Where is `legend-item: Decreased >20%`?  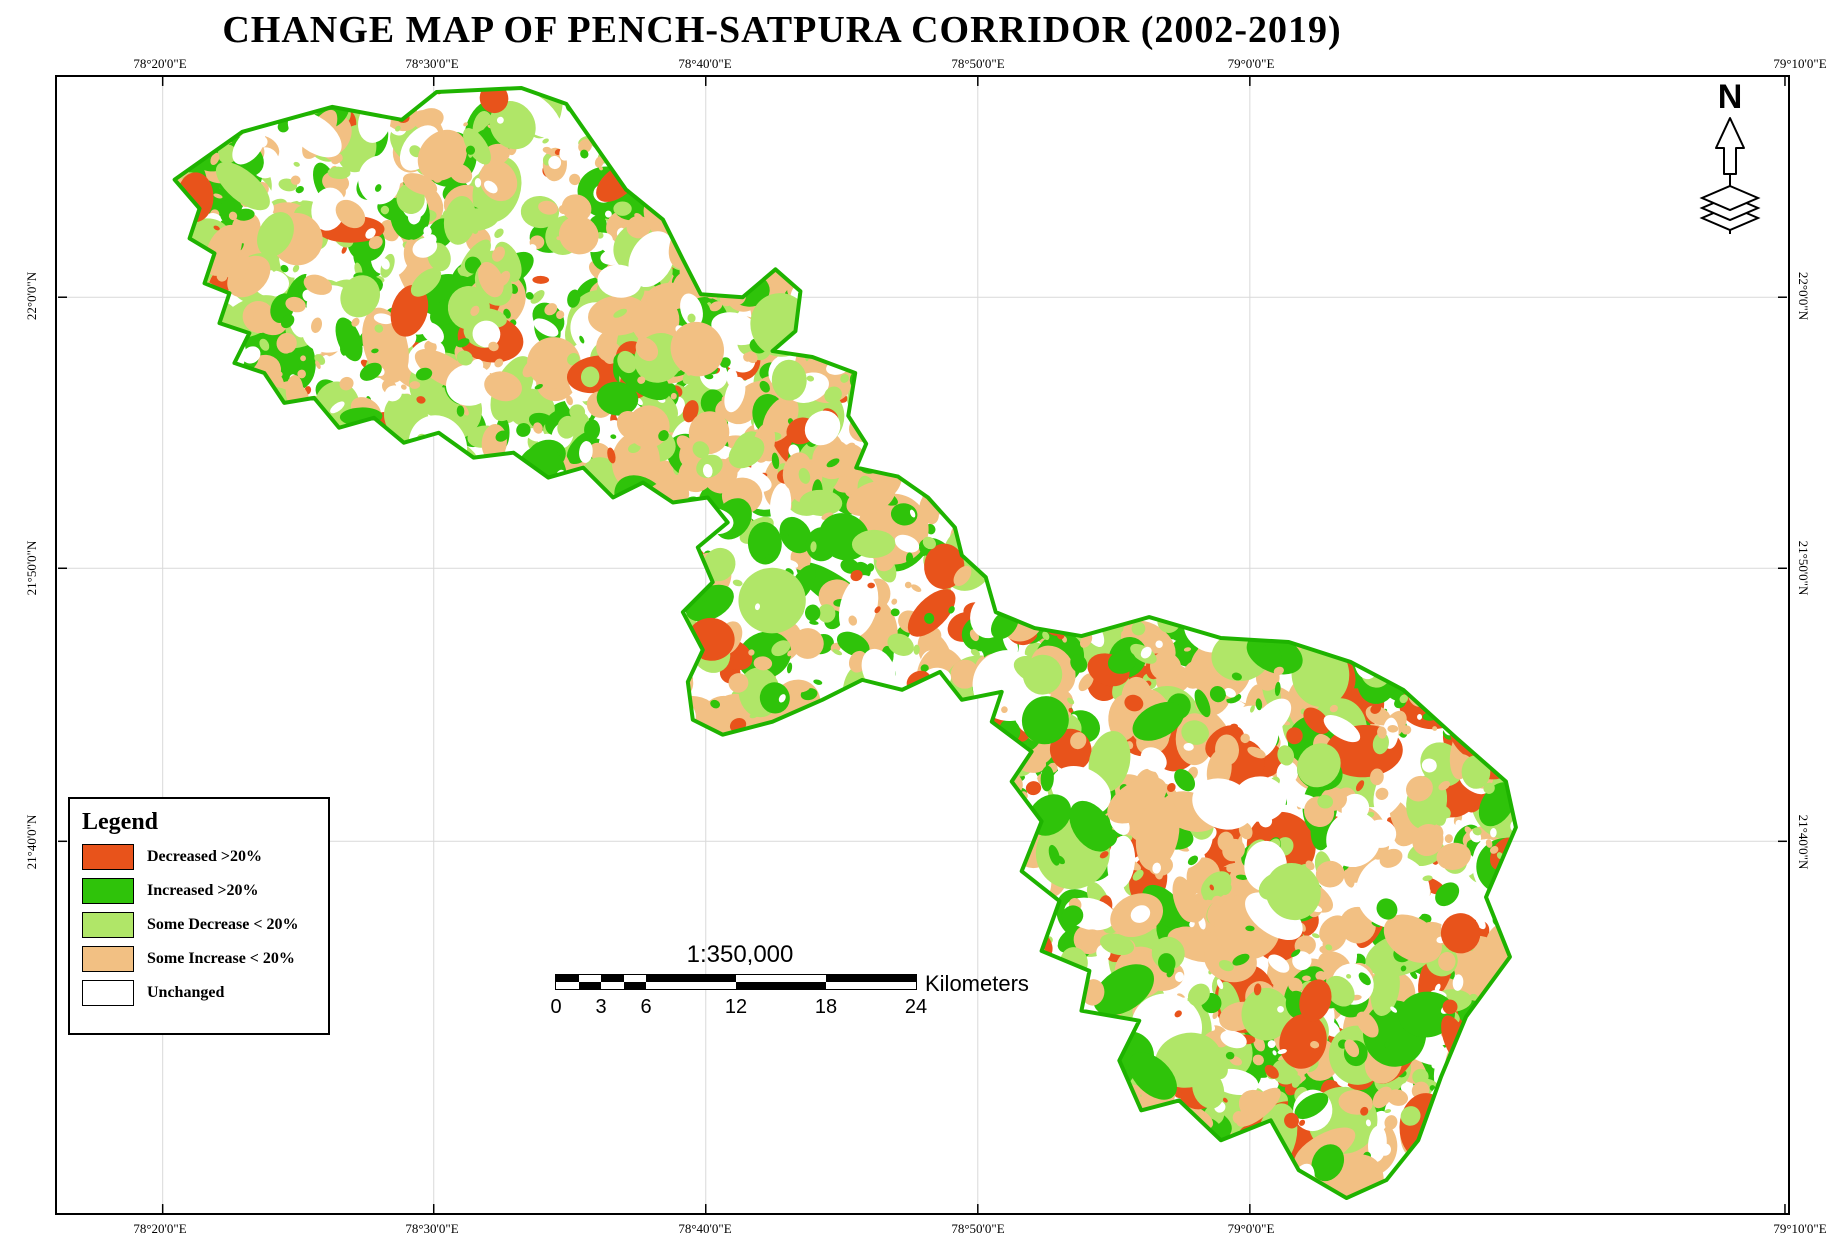
legend-item: Decreased >20% is located at coordinates (199, 857).